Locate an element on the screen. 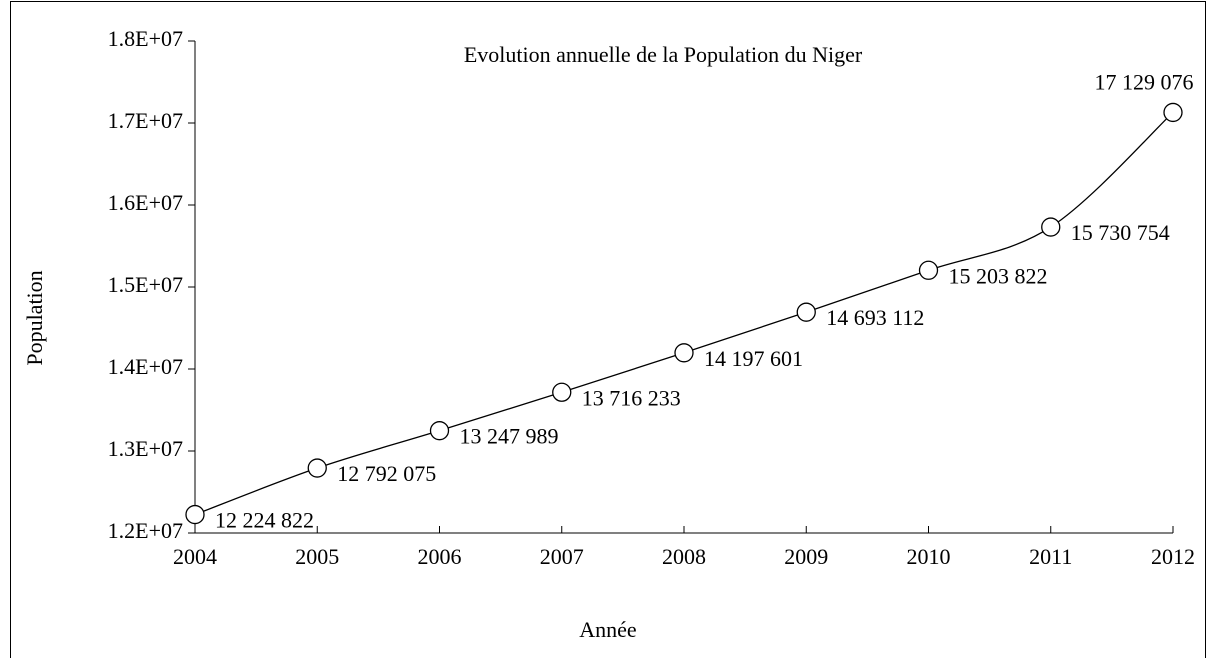 The height and width of the screenshot is (658, 1208). x-axis-label: Année is located at coordinates (607, 629).